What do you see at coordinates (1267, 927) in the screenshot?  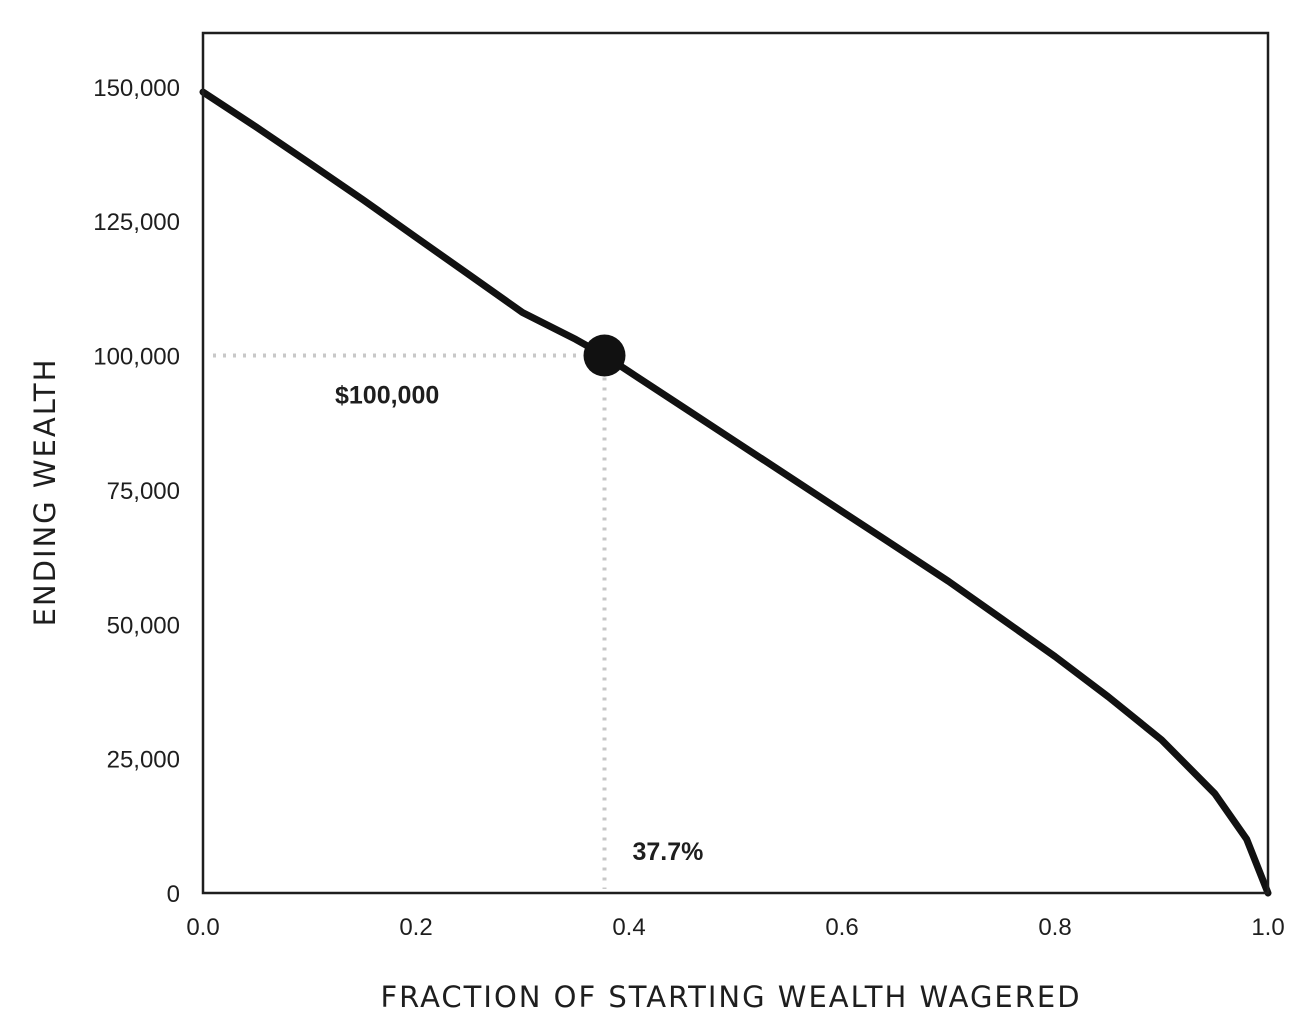 I see `x-tick-label: 1.0` at bounding box center [1267, 927].